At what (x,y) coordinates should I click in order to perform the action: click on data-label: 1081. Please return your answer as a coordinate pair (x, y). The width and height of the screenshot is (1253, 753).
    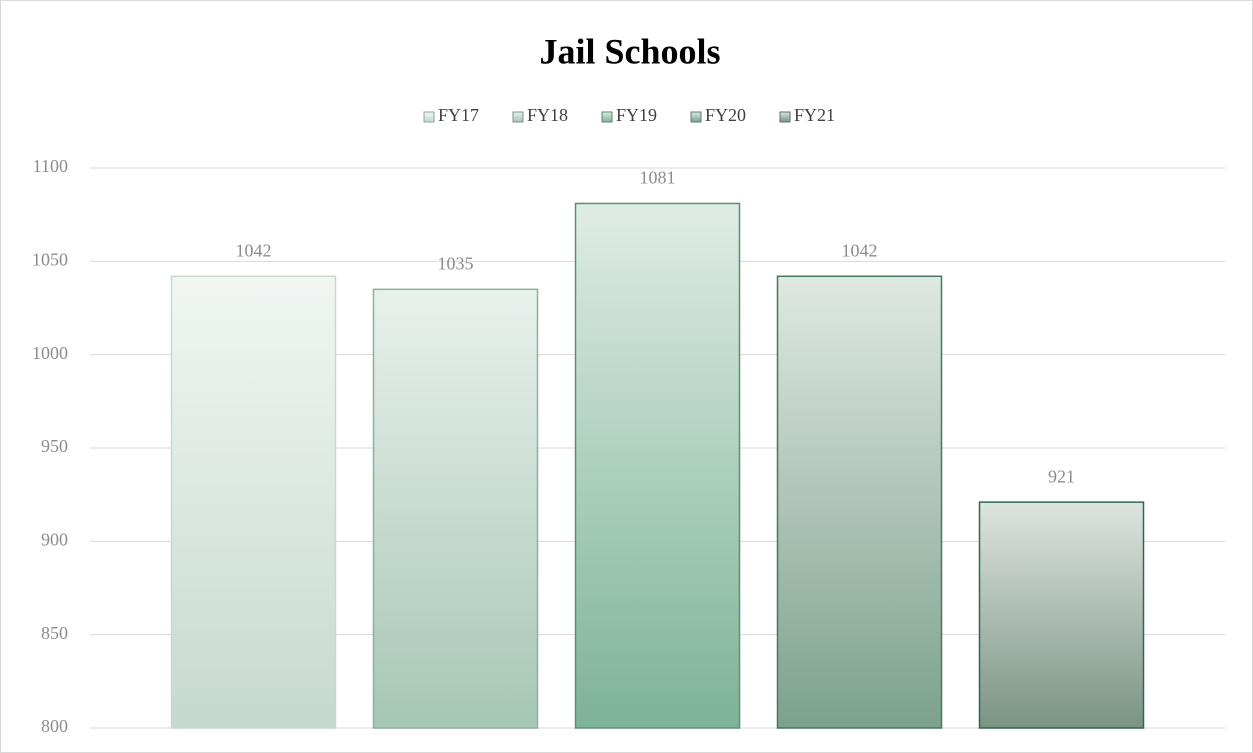
    Looking at the image, I should click on (658, 178).